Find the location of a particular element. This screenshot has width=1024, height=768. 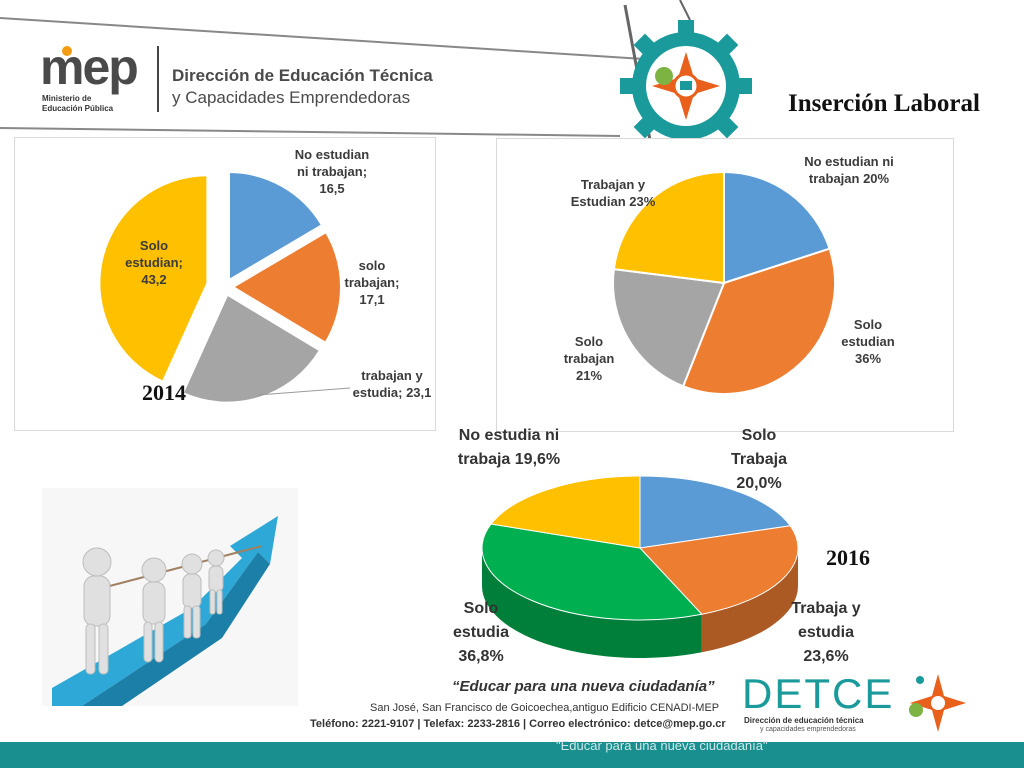

chart2-label-0: No estudian ni trabajan 20% is located at coordinates (849, 170).